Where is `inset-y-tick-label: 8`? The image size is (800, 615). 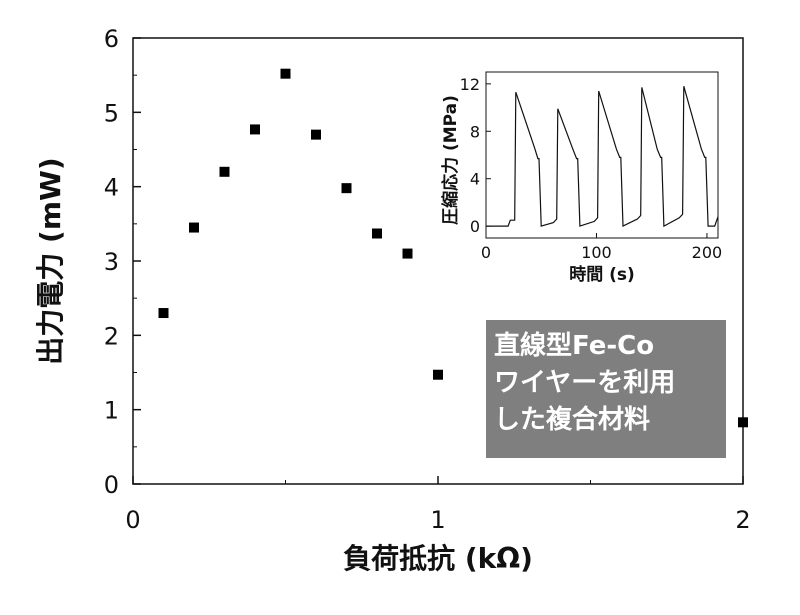 inset-y-tick-label: 8 is located at coordinates (475, 131).